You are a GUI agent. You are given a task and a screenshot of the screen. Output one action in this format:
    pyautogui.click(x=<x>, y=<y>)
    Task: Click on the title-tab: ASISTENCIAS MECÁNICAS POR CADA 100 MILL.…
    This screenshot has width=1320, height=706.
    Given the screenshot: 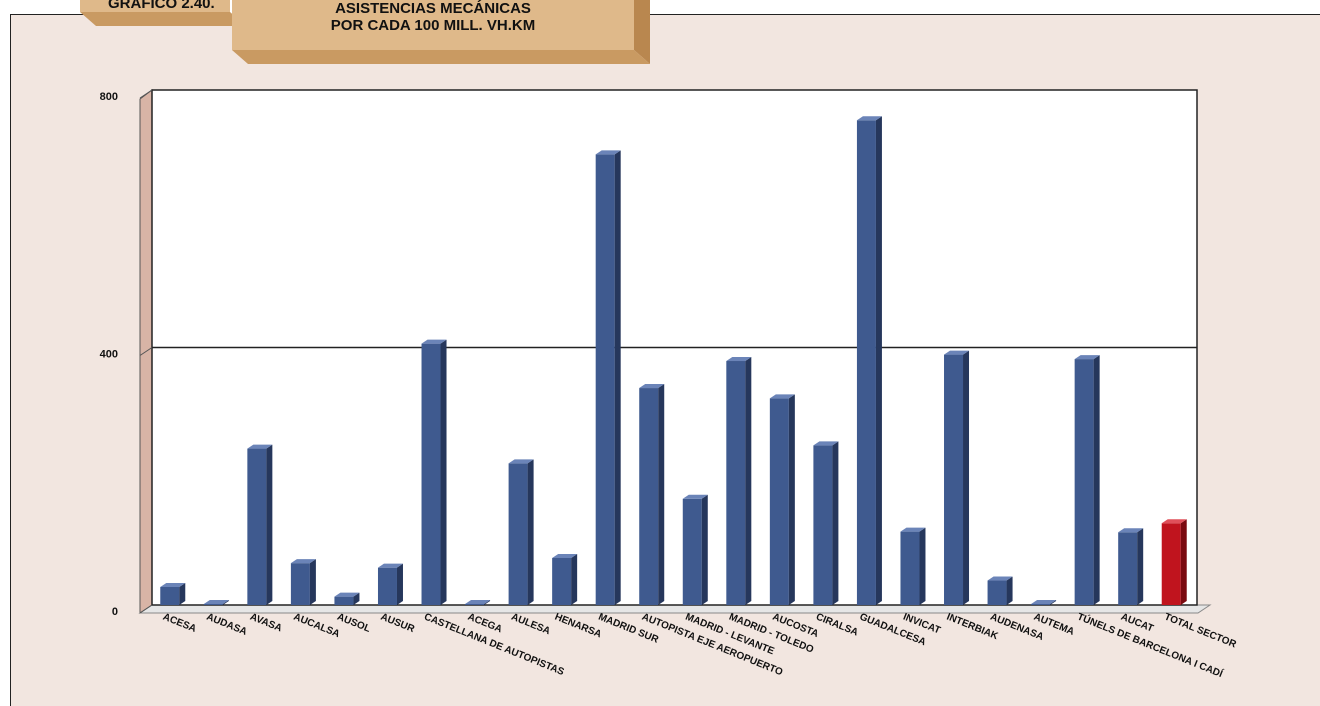 What is the action you would take?
    pyautogui.click(x=441, y=32)
    